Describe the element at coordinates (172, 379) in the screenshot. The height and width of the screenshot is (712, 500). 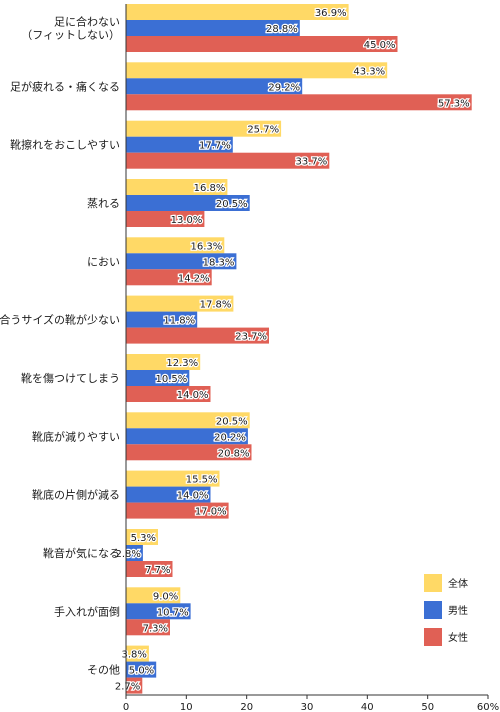
I see `bar-value-label: 10.5%` at that location.